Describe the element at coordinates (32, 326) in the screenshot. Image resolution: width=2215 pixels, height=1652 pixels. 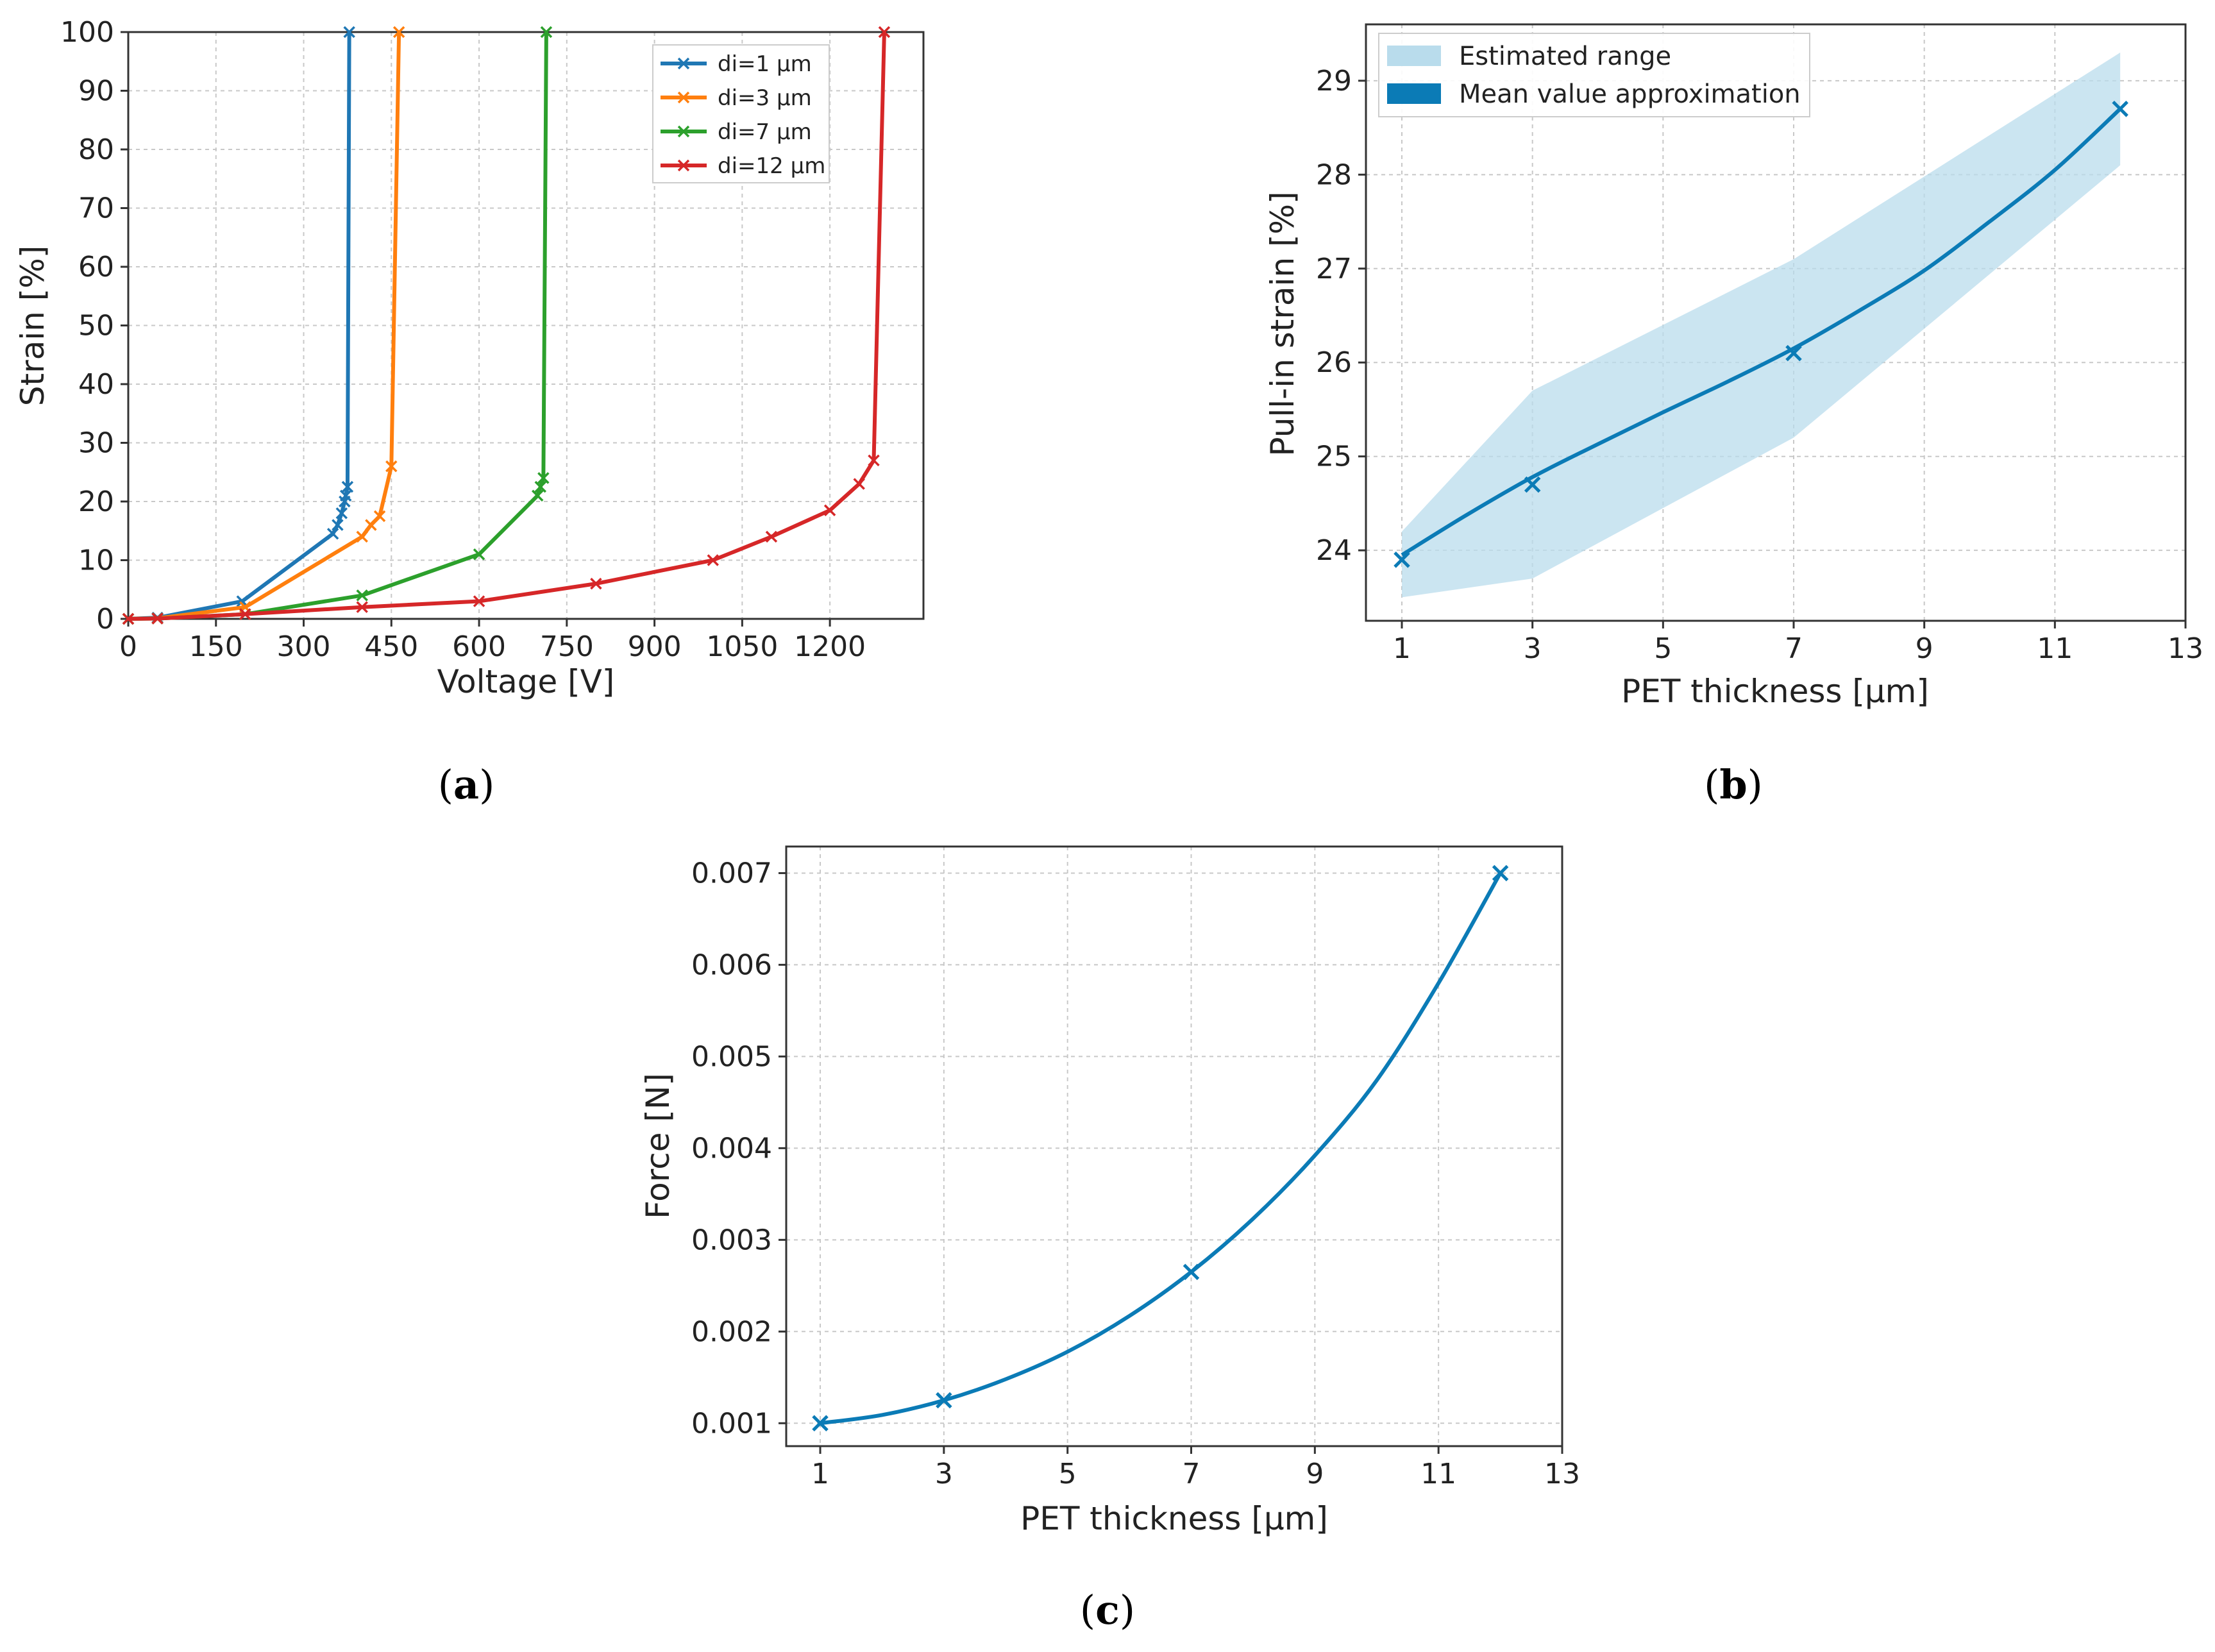
I see `panel-a-y-axis-label: Strain [%]` at that location.